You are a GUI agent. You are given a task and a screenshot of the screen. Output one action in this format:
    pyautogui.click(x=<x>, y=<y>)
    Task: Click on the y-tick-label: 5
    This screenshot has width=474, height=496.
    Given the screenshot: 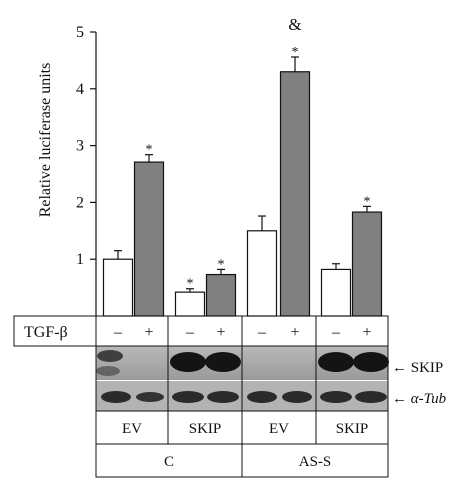 What is the action you would take?
    pyautogui.click(x=80, y=32)
    